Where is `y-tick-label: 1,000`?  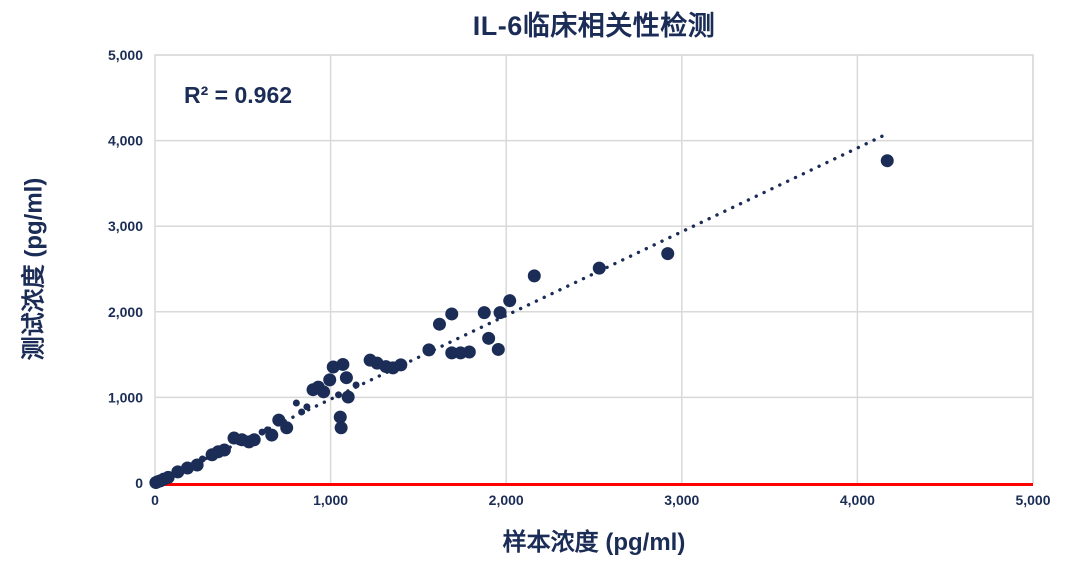 y-tick-label: 1,000 is located at coordinates (125, 397).